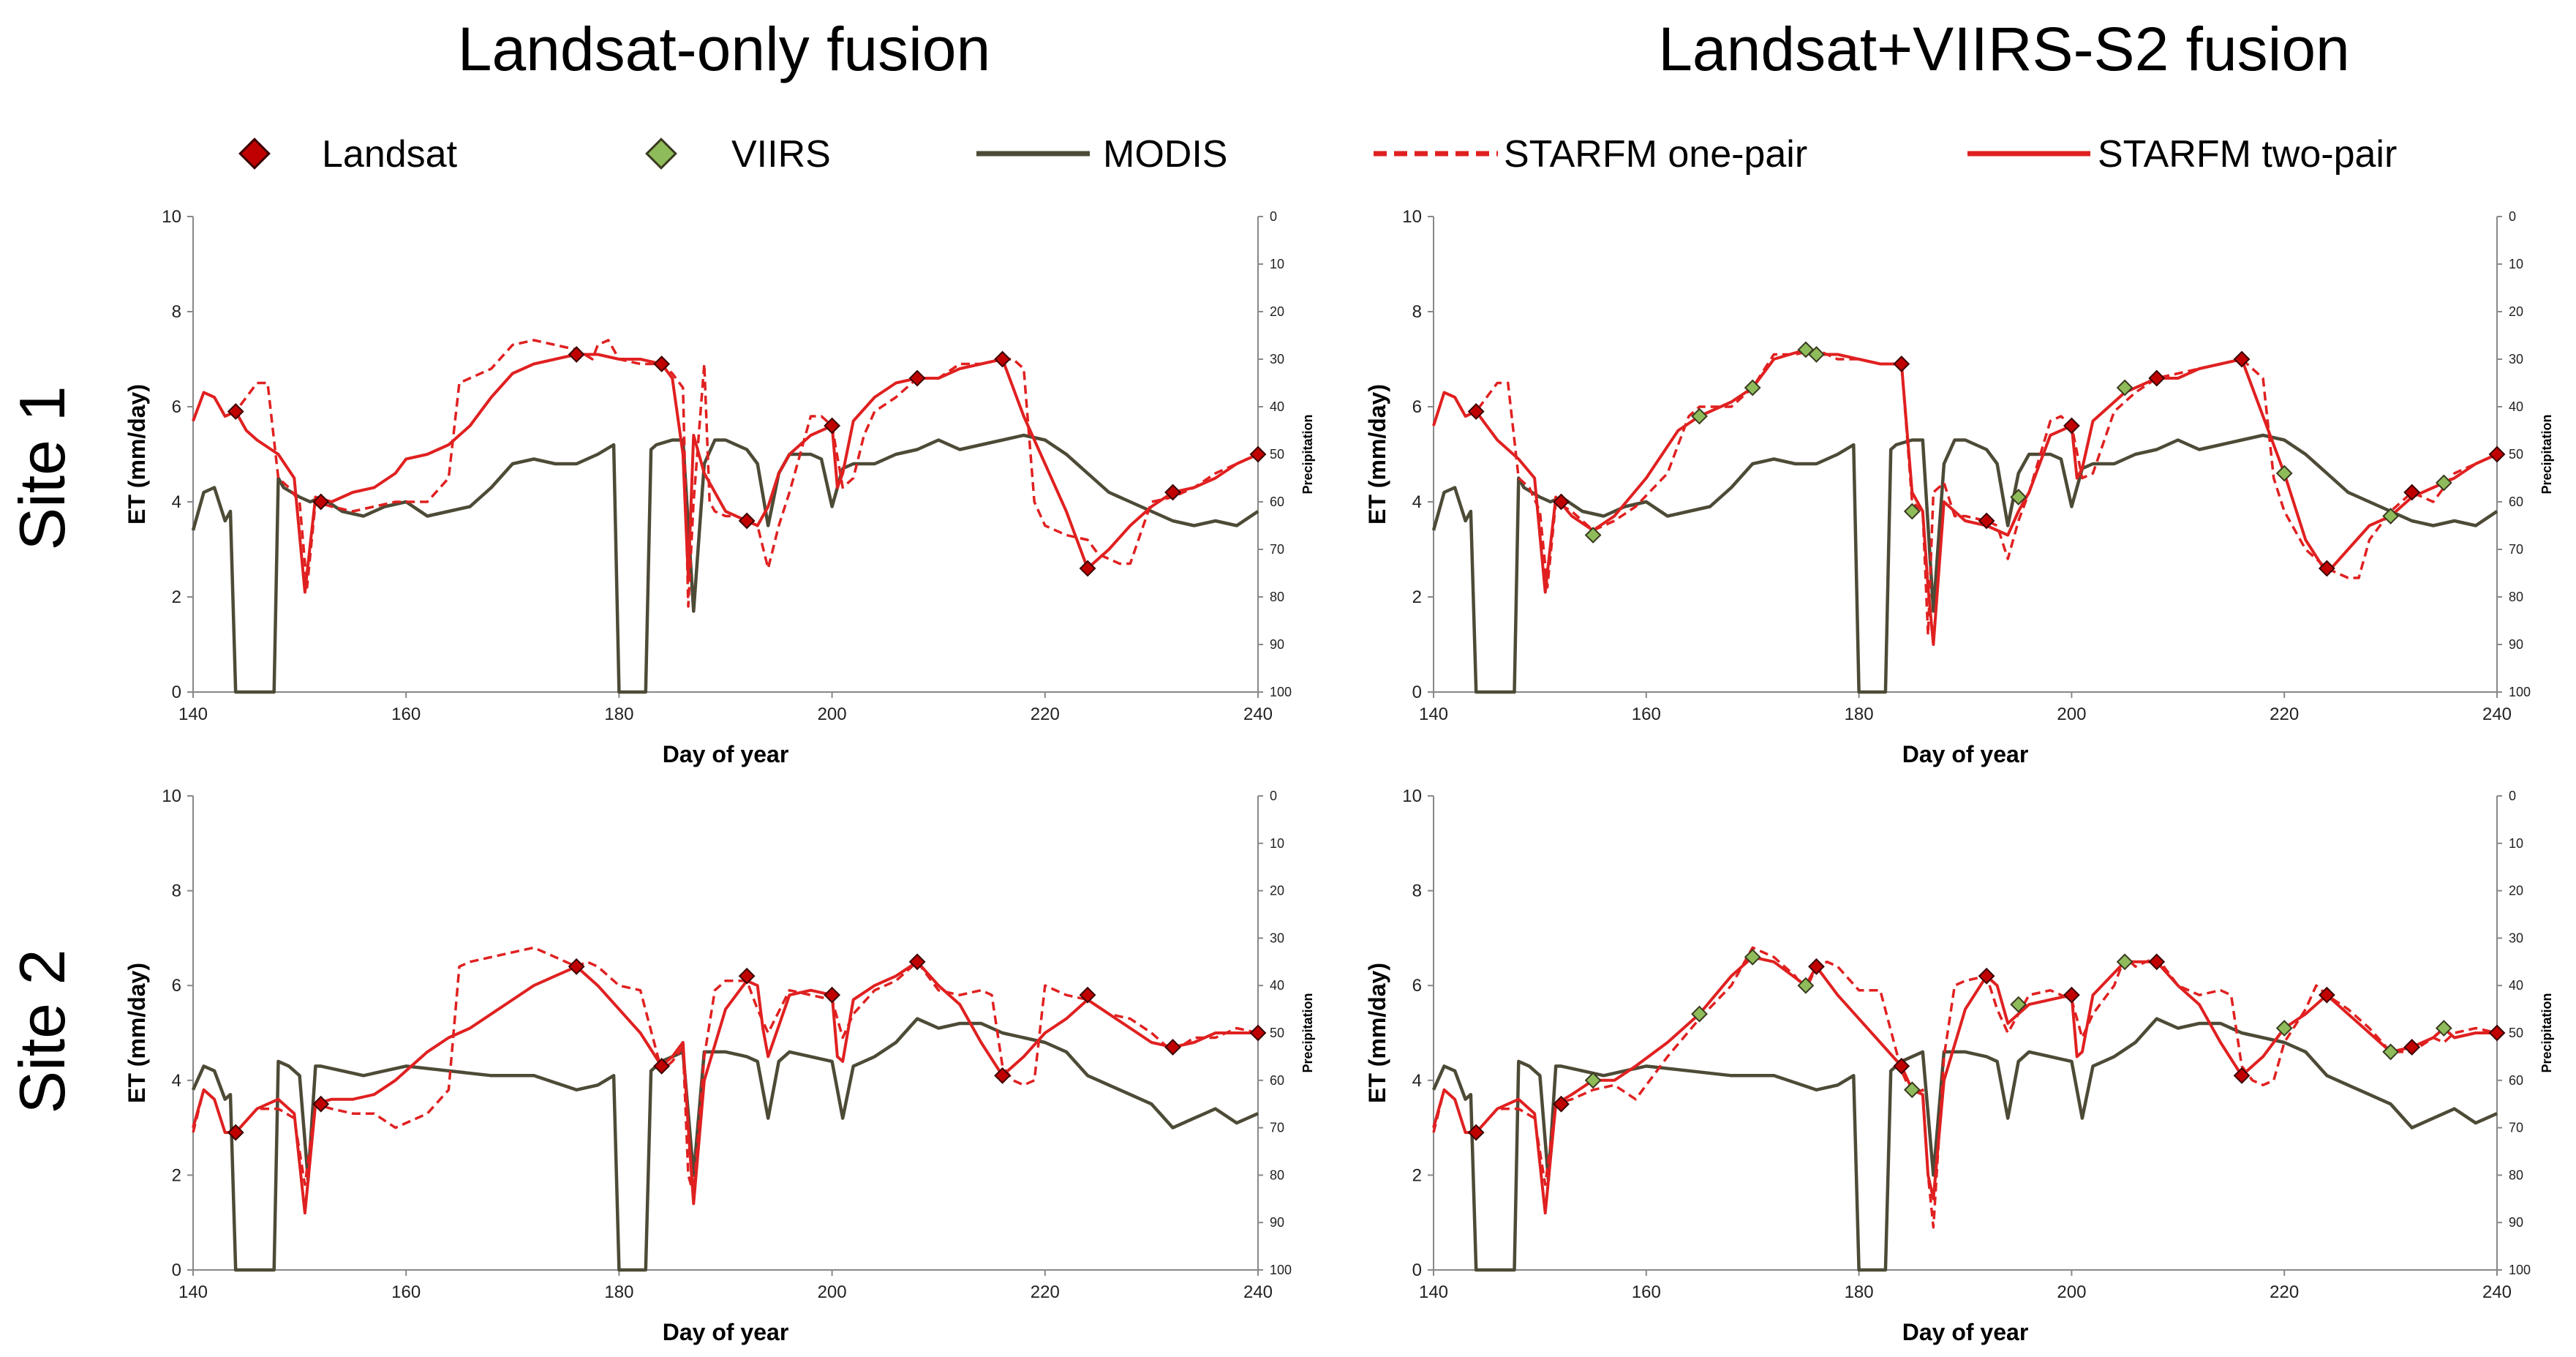  Describe the element at coordinates (176, 502) in the screenshot. I see `y-tick-label: 4` at that location.